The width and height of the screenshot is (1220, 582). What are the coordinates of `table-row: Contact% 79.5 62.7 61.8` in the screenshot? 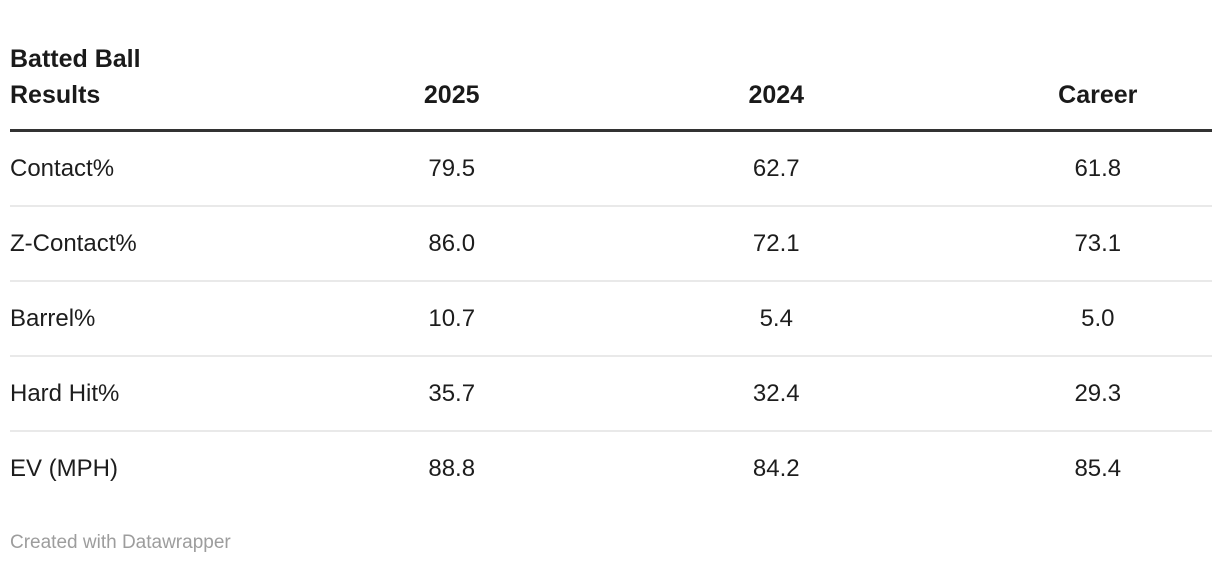 It's located at (611, 169).